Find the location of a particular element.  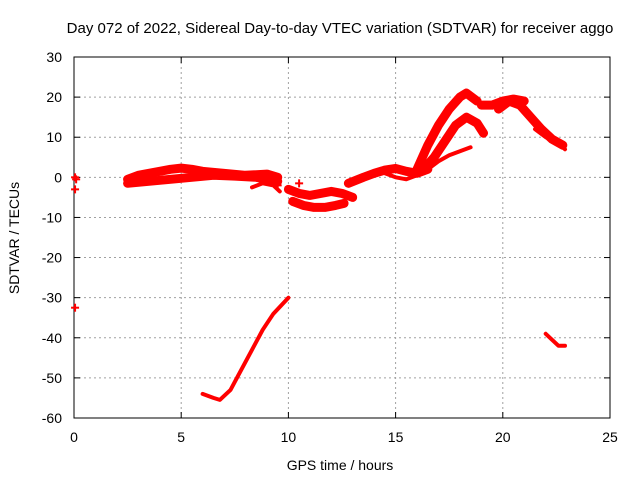

y-tick-labels: -60 -50 -40 -30 -20 -10 0 10 20 30 is located at coordinates (52, 237).